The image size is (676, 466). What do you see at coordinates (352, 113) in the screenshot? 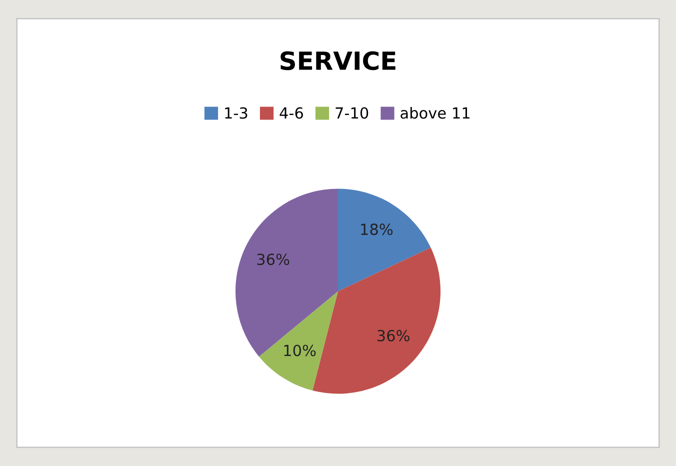
I see `legend-label: 7-10` at bounding box center [352, 113].